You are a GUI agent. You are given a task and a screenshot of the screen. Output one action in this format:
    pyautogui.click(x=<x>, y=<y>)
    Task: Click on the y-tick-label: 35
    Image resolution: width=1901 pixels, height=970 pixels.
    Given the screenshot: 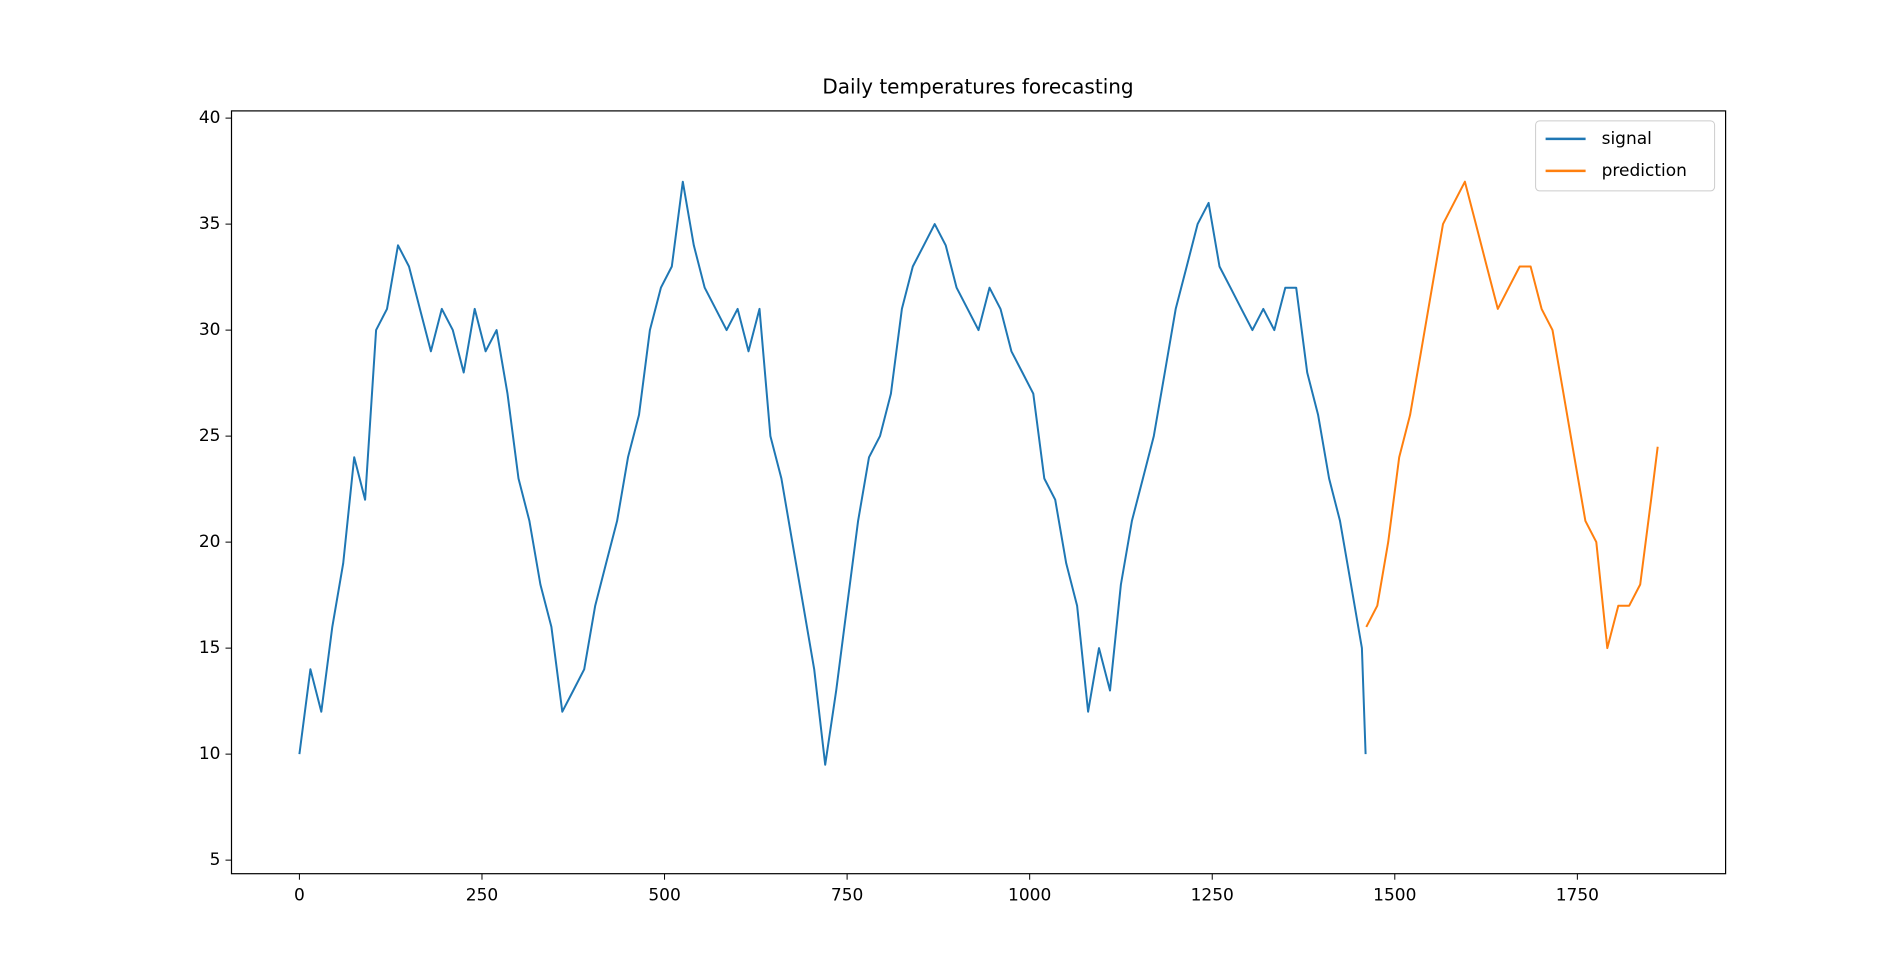 What is the action you would take?
    pyautogui.click(x=210, y=224)
    